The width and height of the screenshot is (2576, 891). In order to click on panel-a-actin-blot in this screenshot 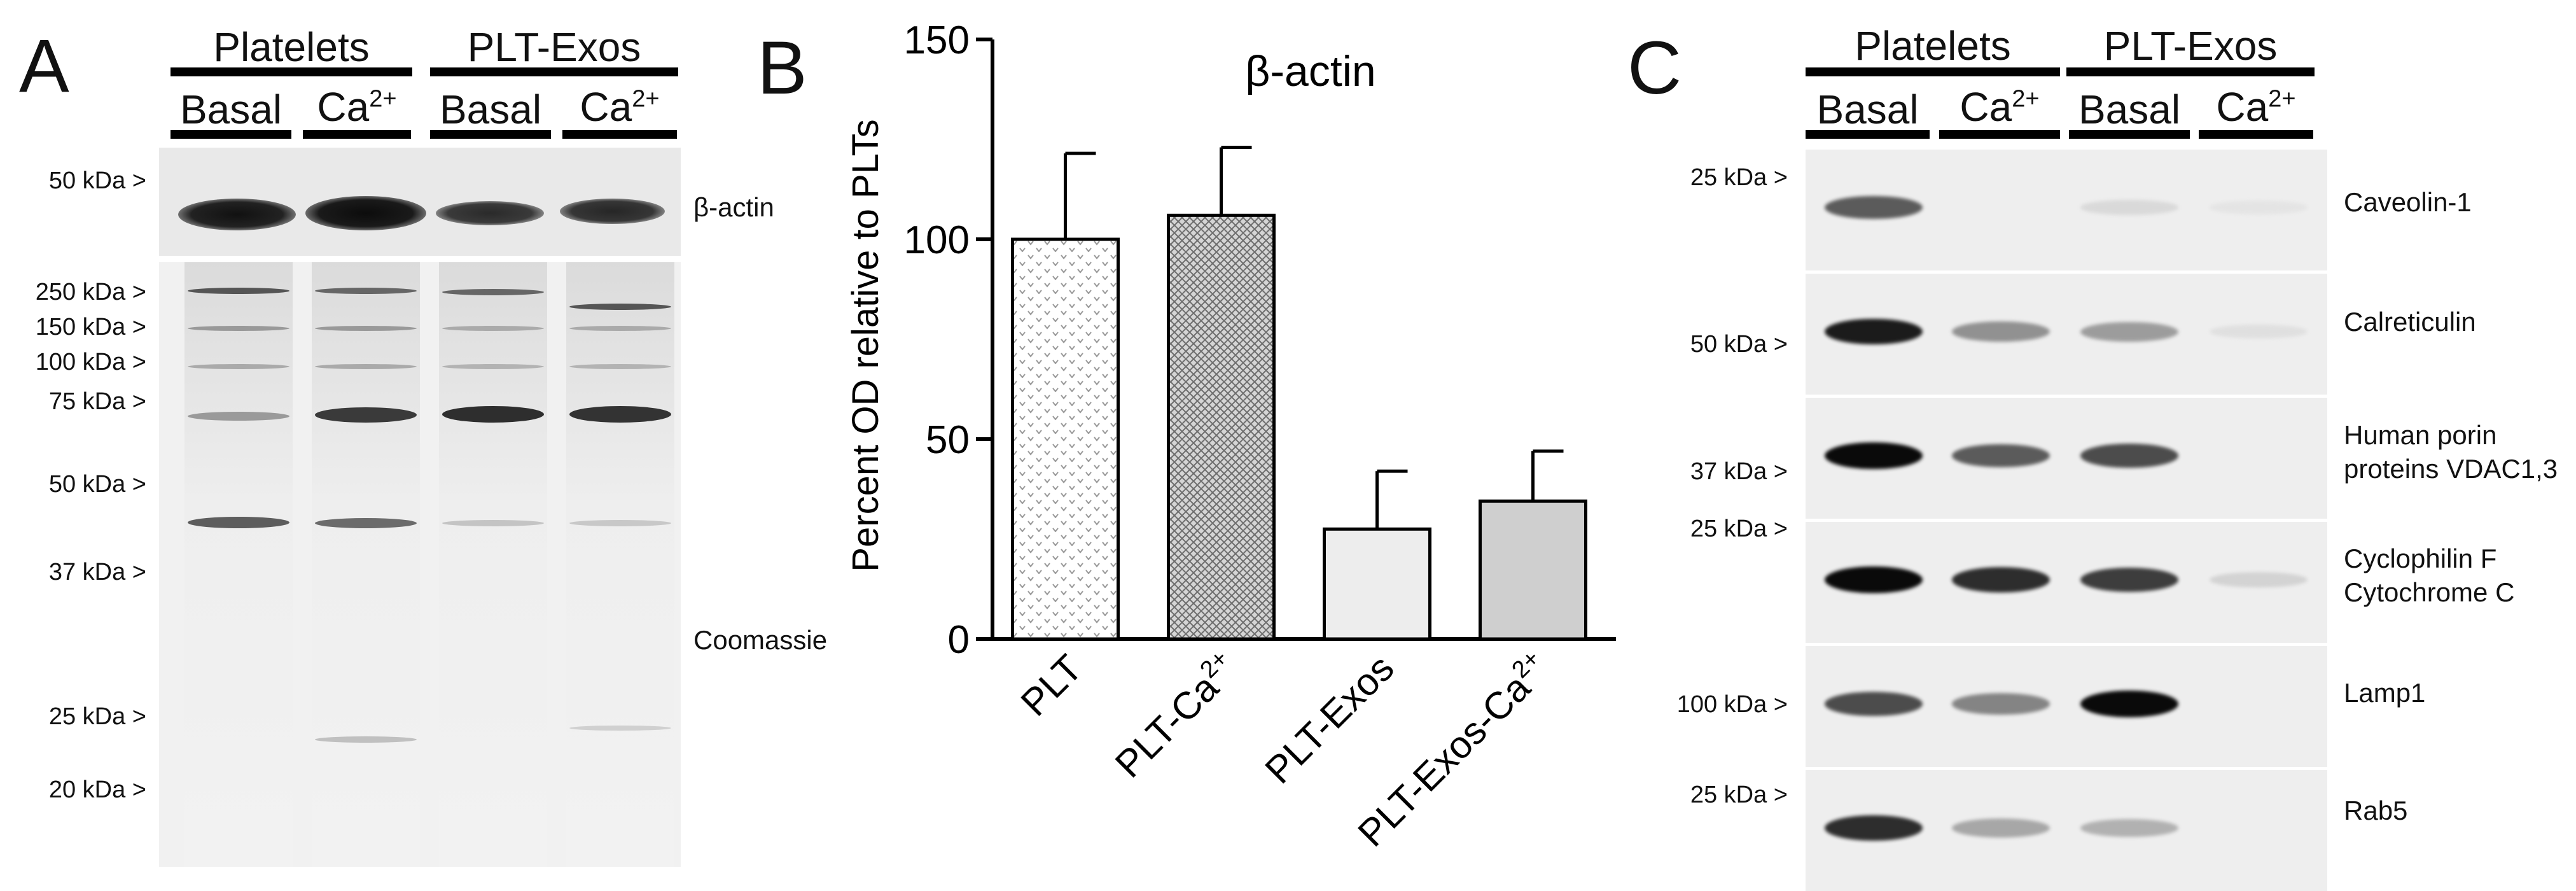, I will do `click(420, 202)`.